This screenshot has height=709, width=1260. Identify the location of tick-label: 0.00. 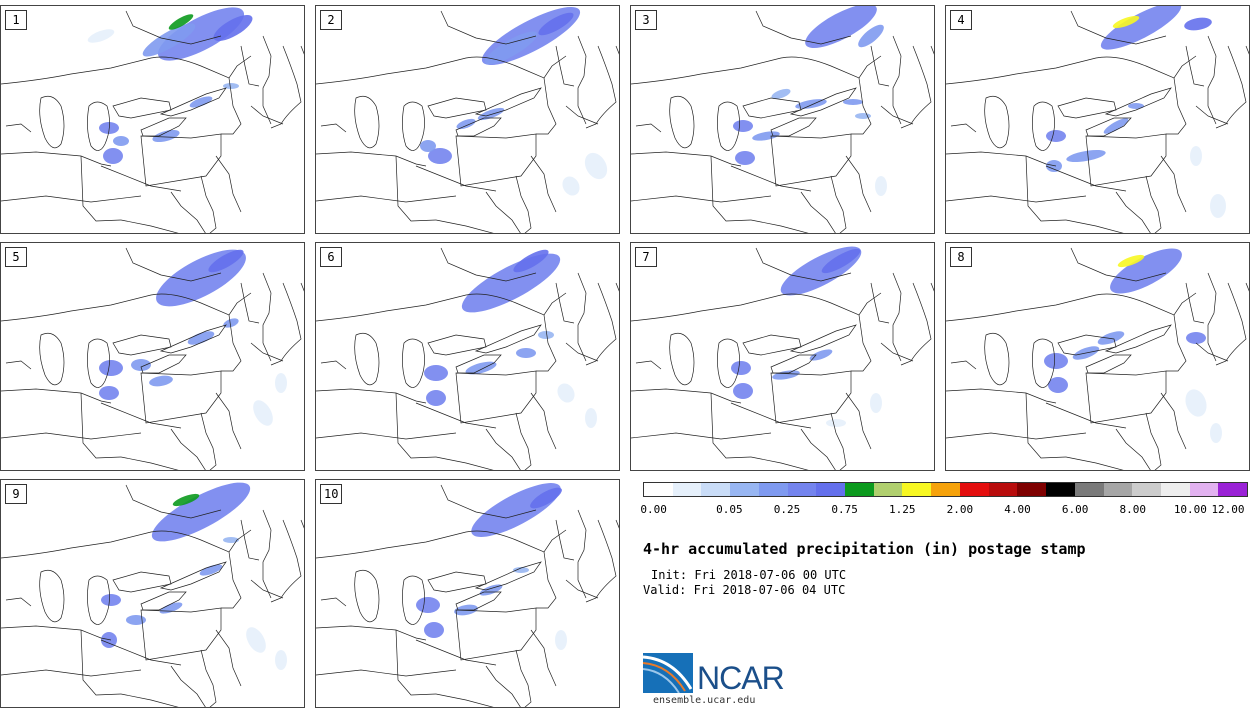
(653, 509).